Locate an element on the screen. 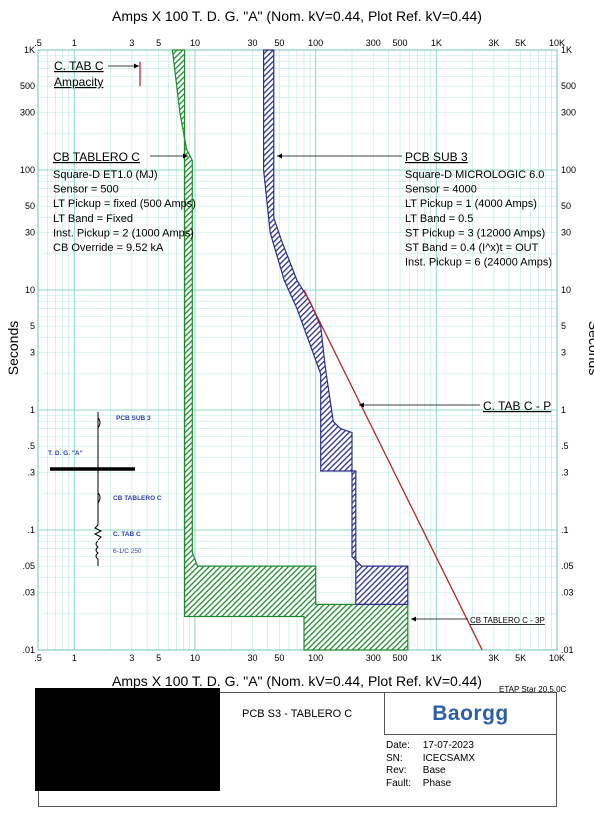 The image size is (594, 816). oneline-label-cable-spec: 6-1/C 250 is located at coordinates (127, 551).